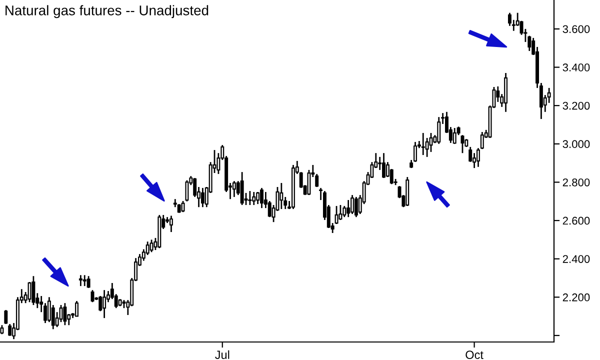 This screenshot has width=600, height=360. Describe the element at coordinates (576, 68) in the screenshot. I see `y-tick-label: 3.400` at that location.